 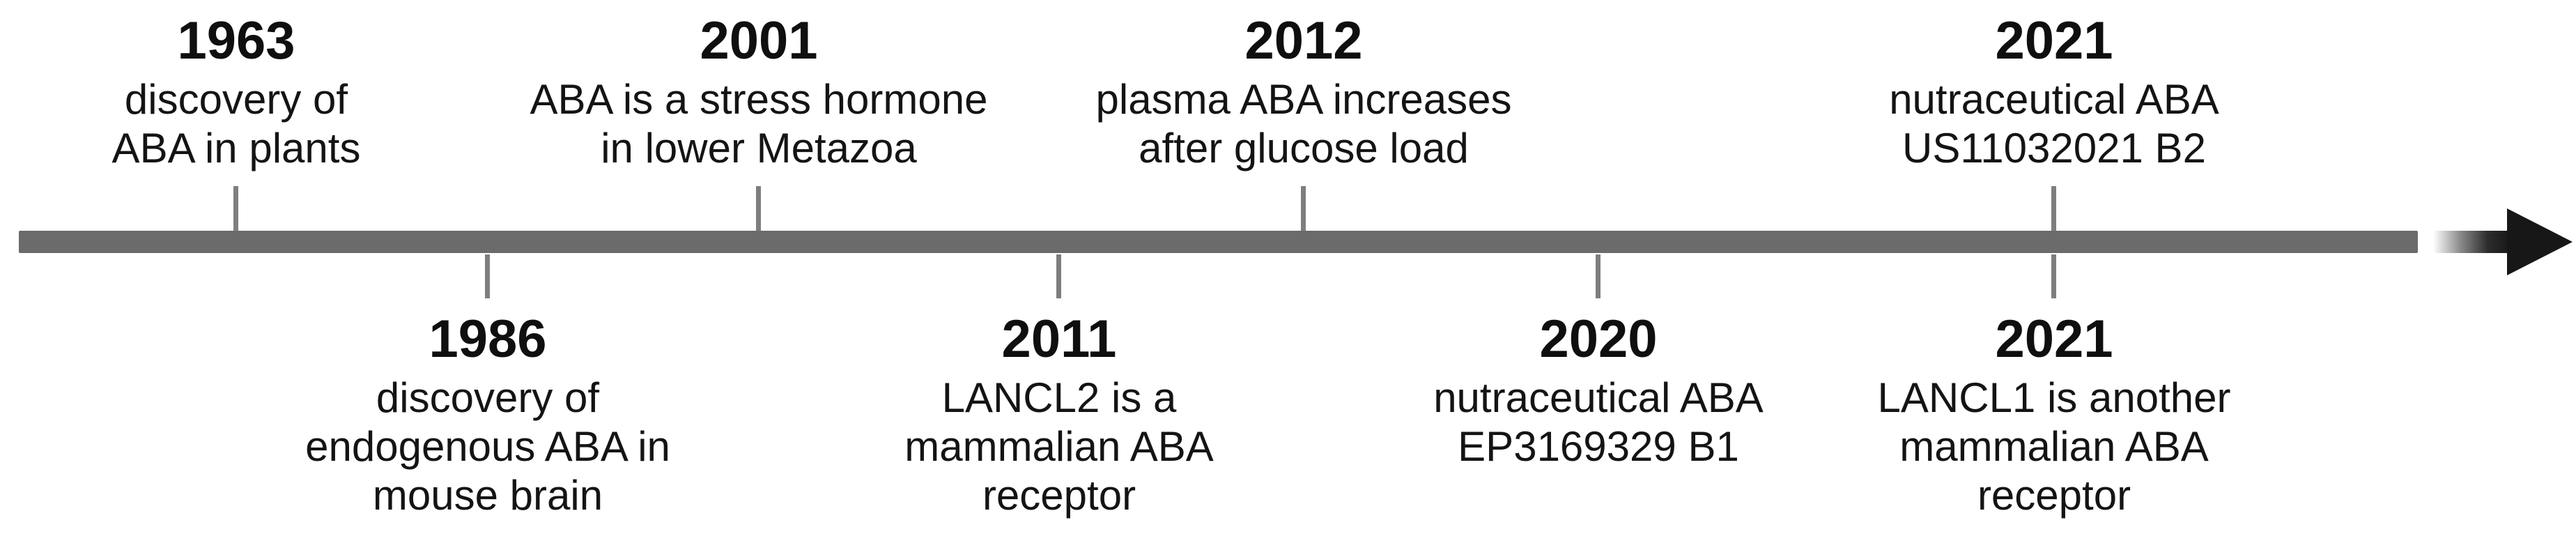 I want to click on event-description: nutraceutical ABA EP3169329 B1, so click(x=1598, y=422).